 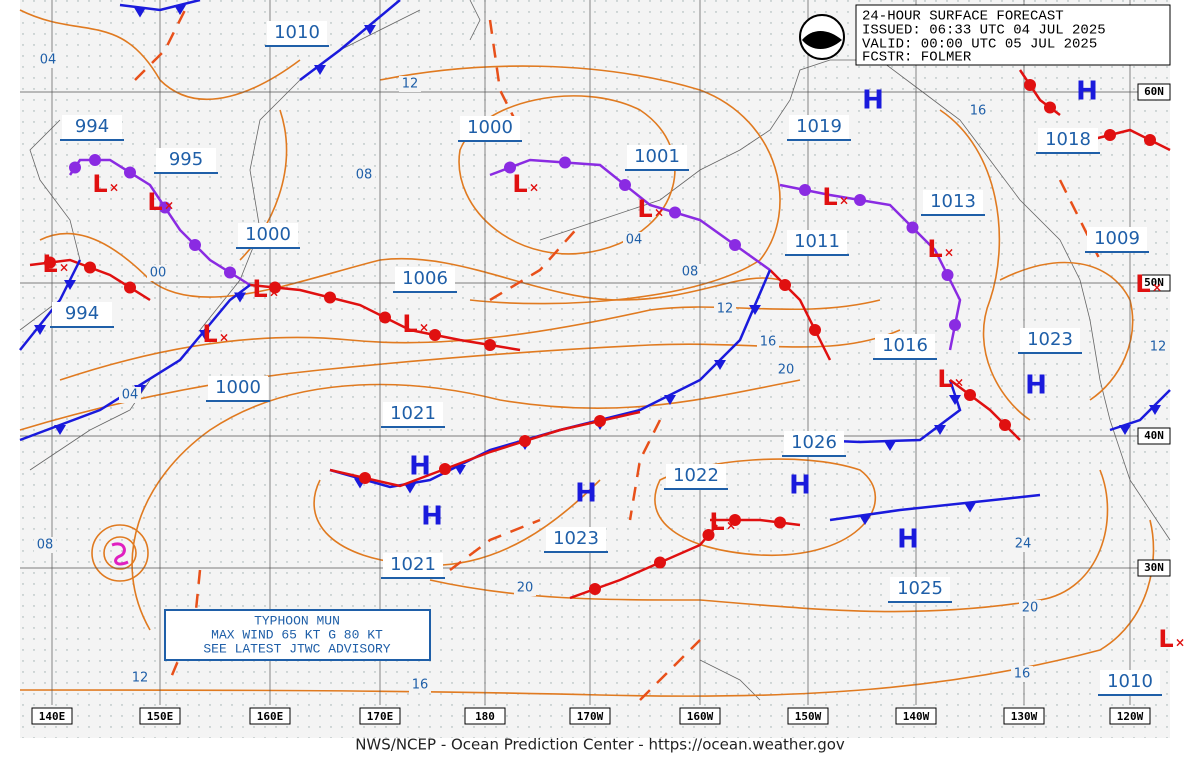 I want to click on lon-label: 150E, so click(x=160, y=716).